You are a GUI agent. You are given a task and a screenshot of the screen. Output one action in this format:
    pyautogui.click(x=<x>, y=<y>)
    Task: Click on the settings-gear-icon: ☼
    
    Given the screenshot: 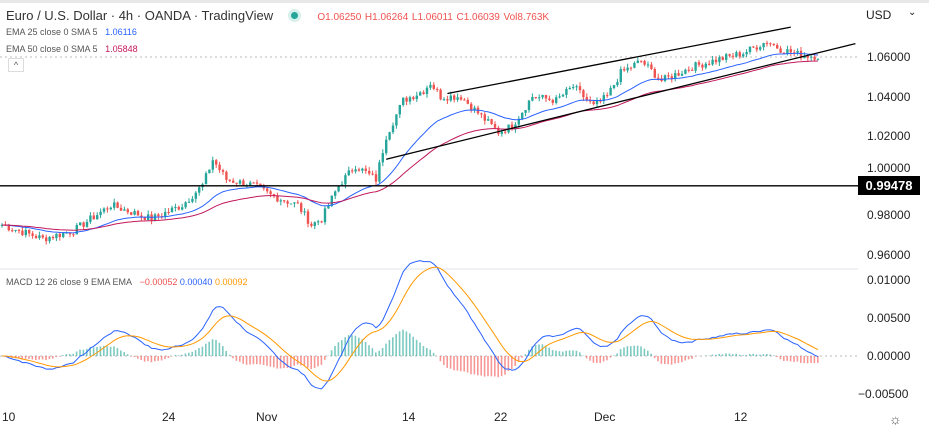 What is the action you would take?
    pyautogui.click(x=895, y=419)
    